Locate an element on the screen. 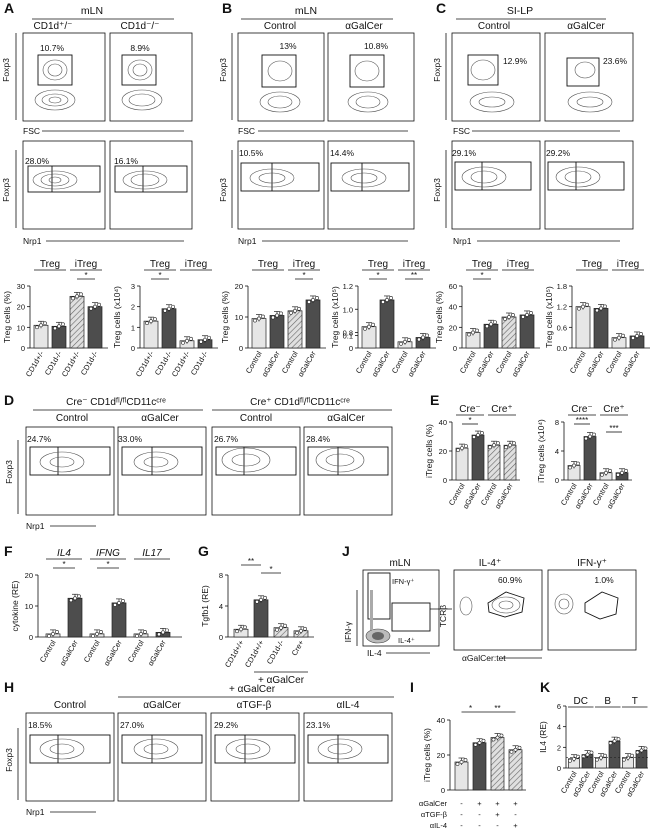  panel-b-c2-tick-label-3: 1.0 is located at coordinates (348, 309).